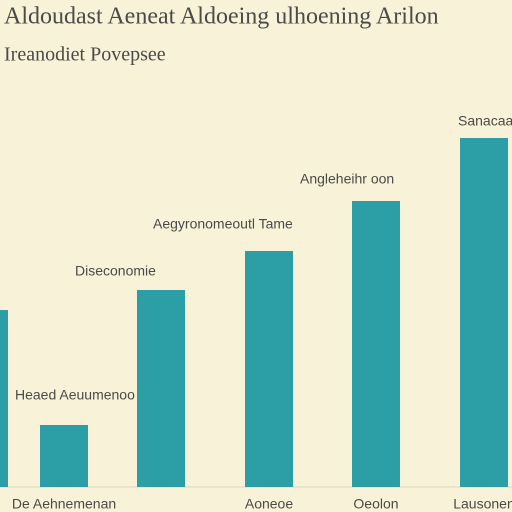 This screenshot has width=512, height=512. What do you see at coordinates (375, 504) in the screenshot?
I see `x-tick-label: Oeolon` at bounding box center [375, 504].